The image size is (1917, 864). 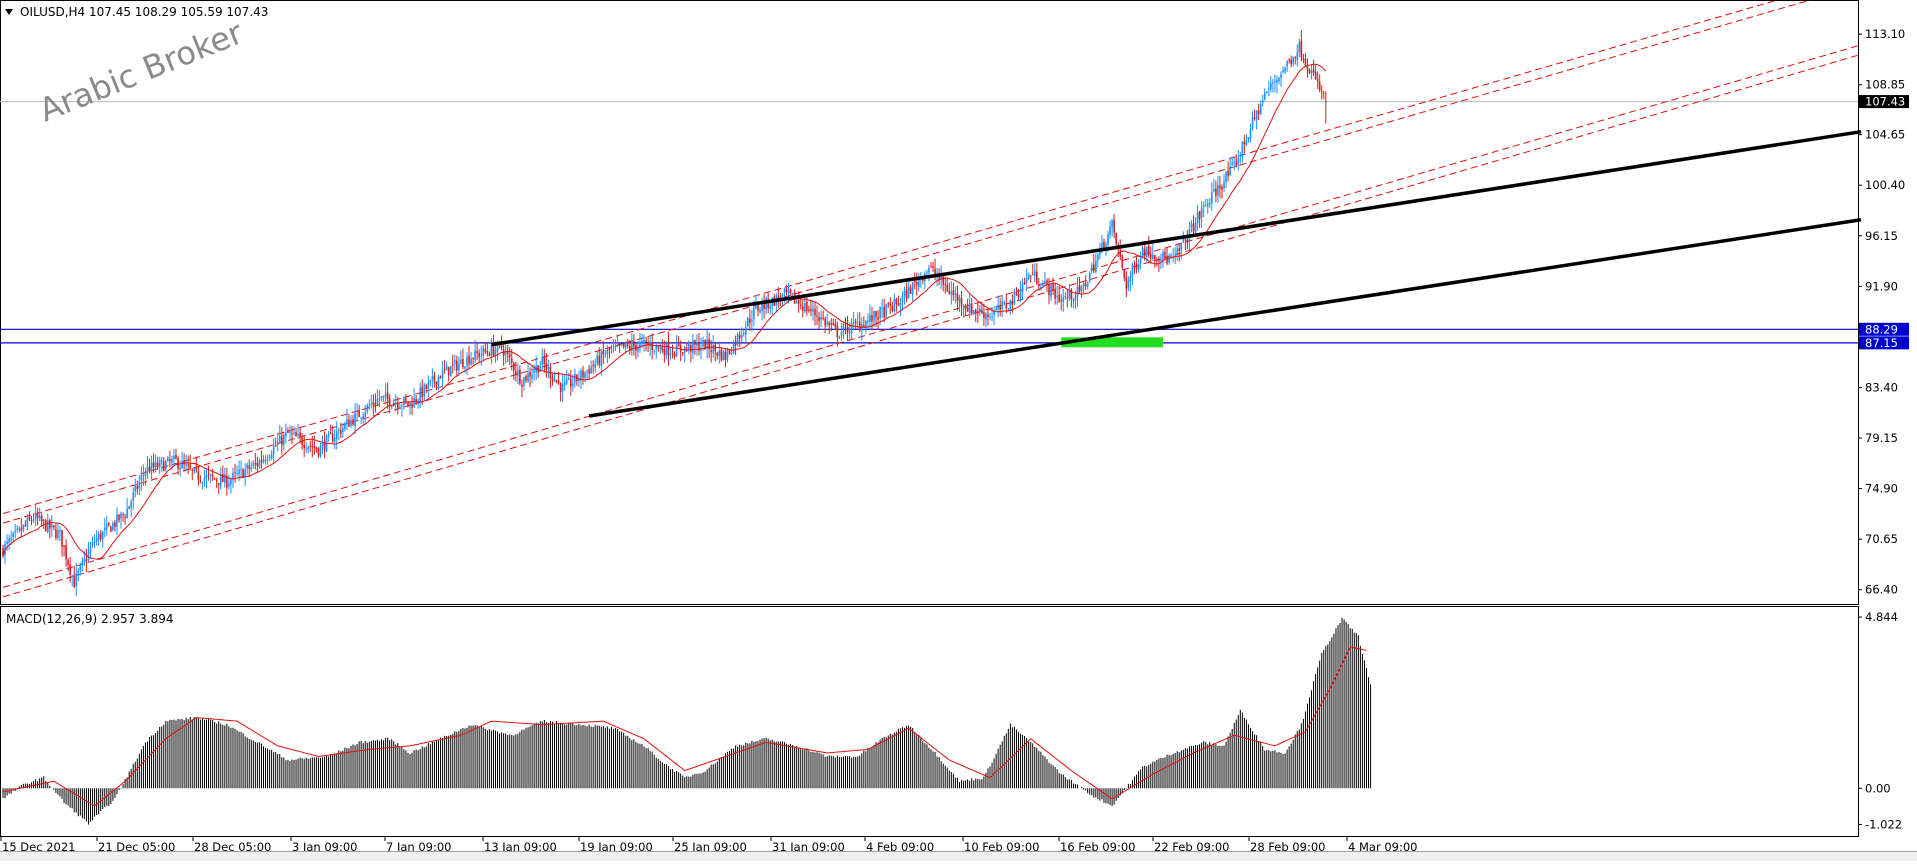 What do you see at coordinates (958, 856) in the screenshot?
I see `symbol-tab-strip` at bounding box center [958, 856].